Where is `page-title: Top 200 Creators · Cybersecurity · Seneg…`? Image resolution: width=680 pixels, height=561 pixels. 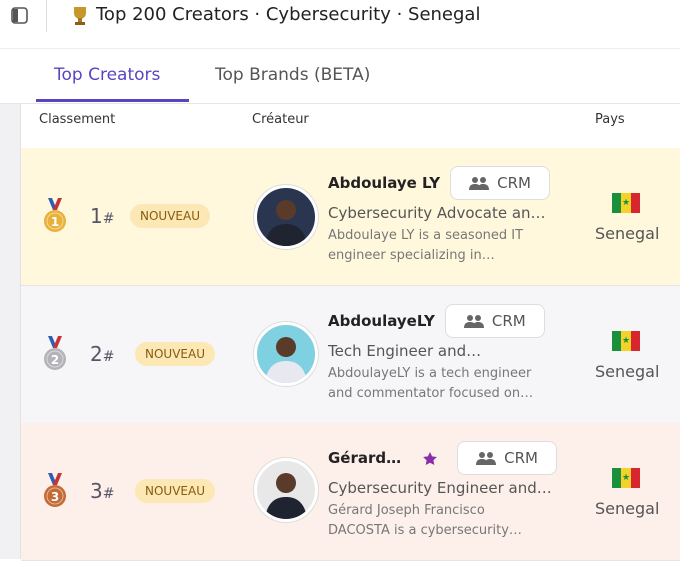
page-title: Top 200 Creators · Cybersecurity · Seneg… is located at coordinates (288, 14).